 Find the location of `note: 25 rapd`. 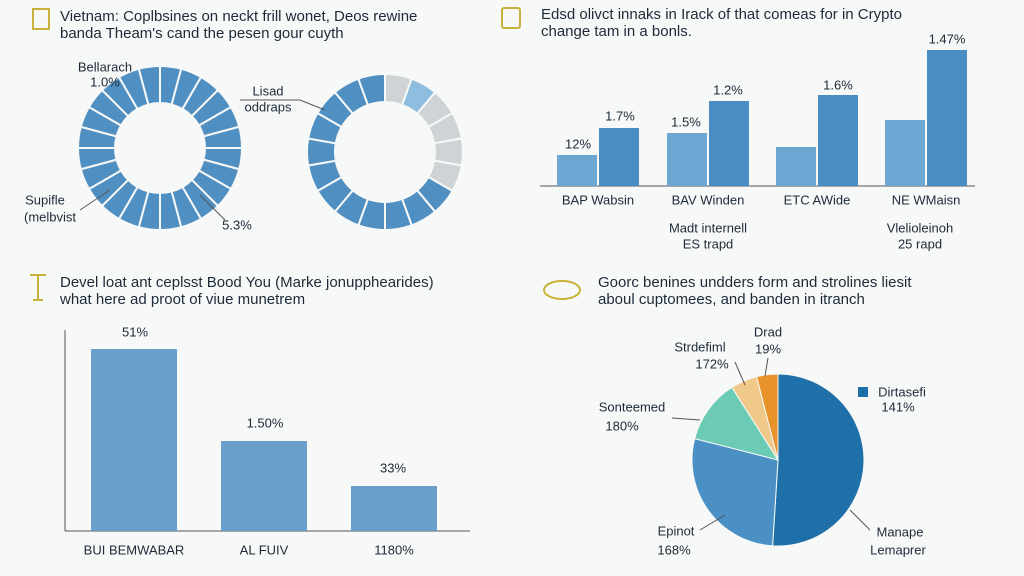

note: 25 rapd is located at coordinates (920, 243).